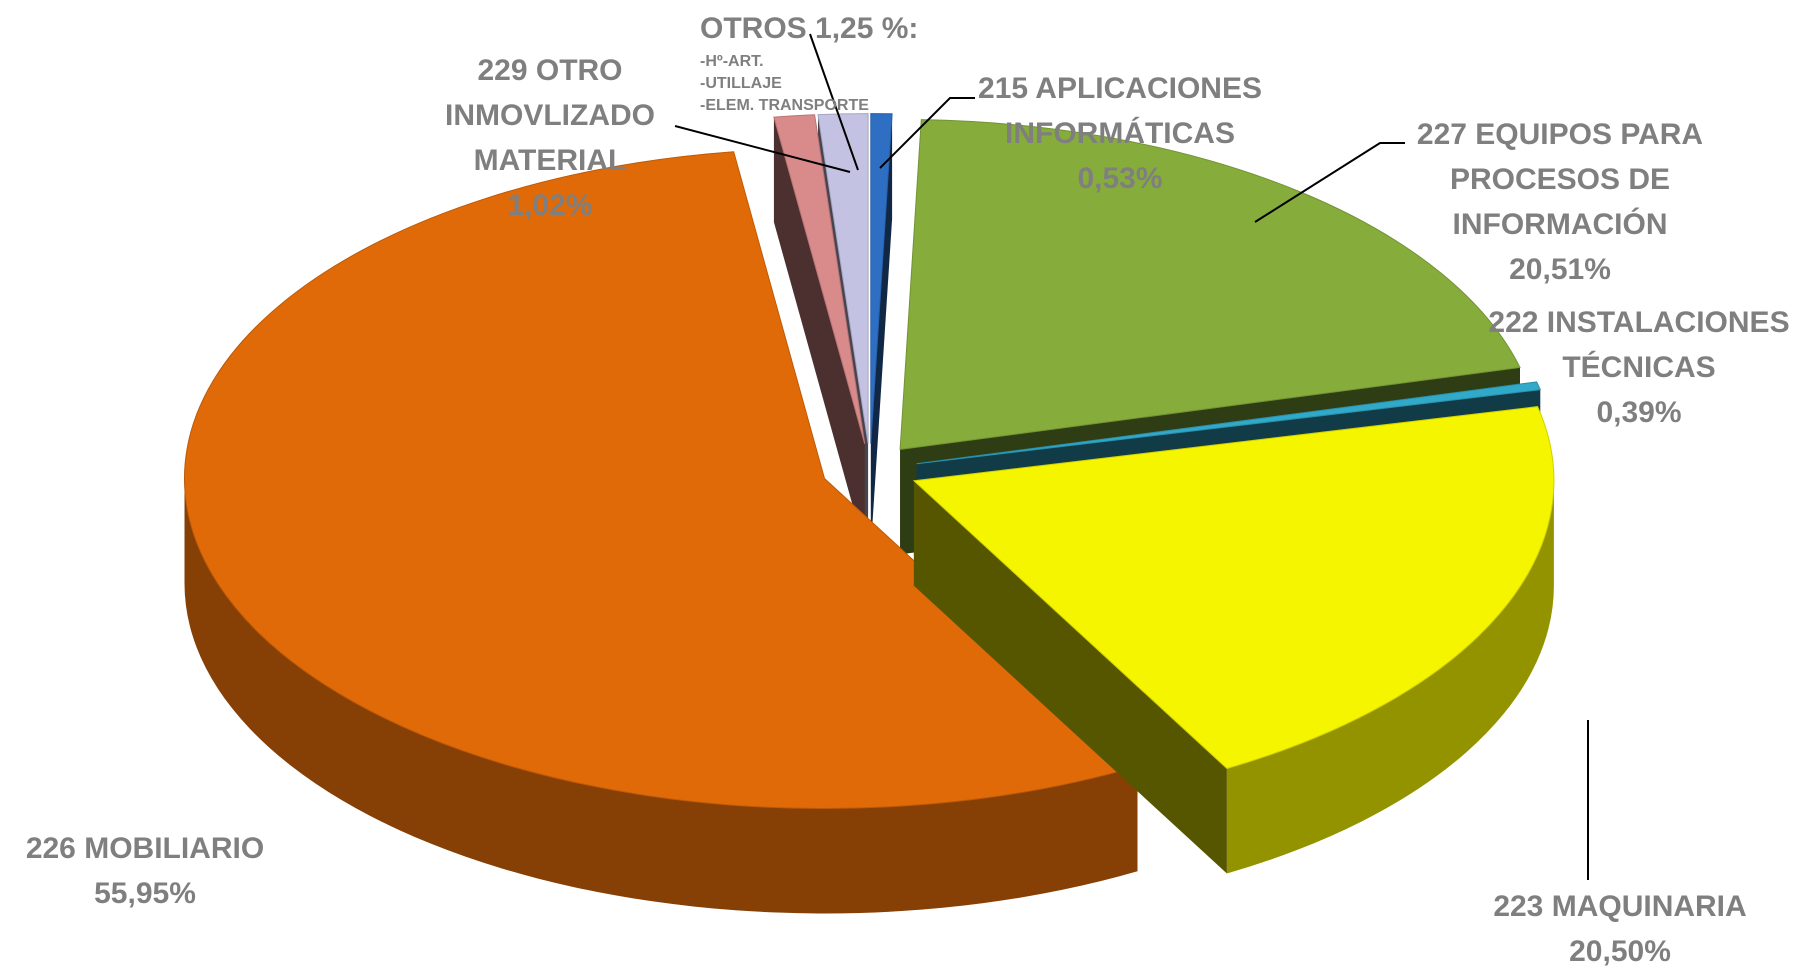 This screenshot has width=1799, height=974. What do you see at coordinates (550, 115) in the screenshot?
I see `category: 229 OTRO INMOVLIZADO MATERIAL` at bounding box center [550, 115].